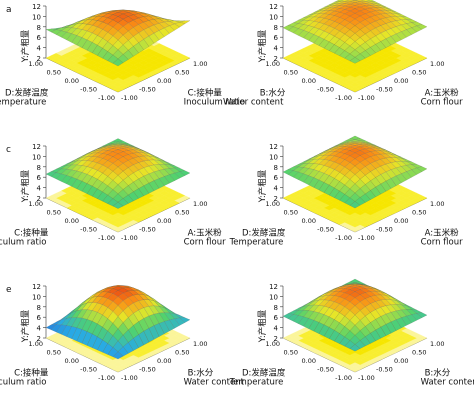  I want to click on y-axis-label-en: Water content, so click(253, 102).